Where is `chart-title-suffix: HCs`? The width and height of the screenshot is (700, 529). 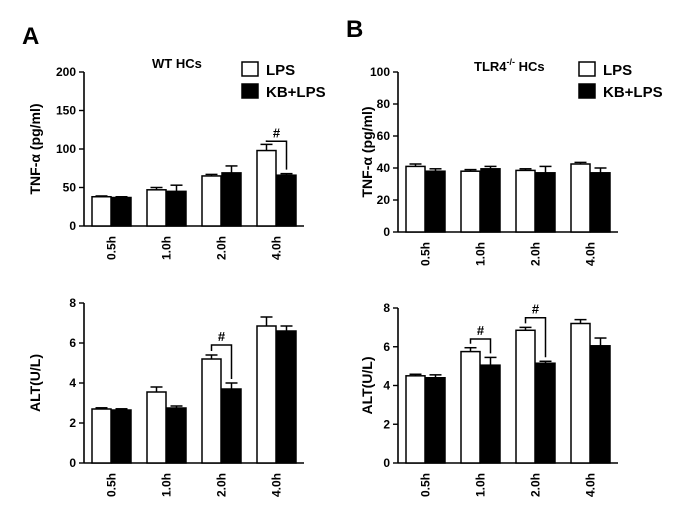
chart-title-suffix: HCs is located at coordinates (530, 66).